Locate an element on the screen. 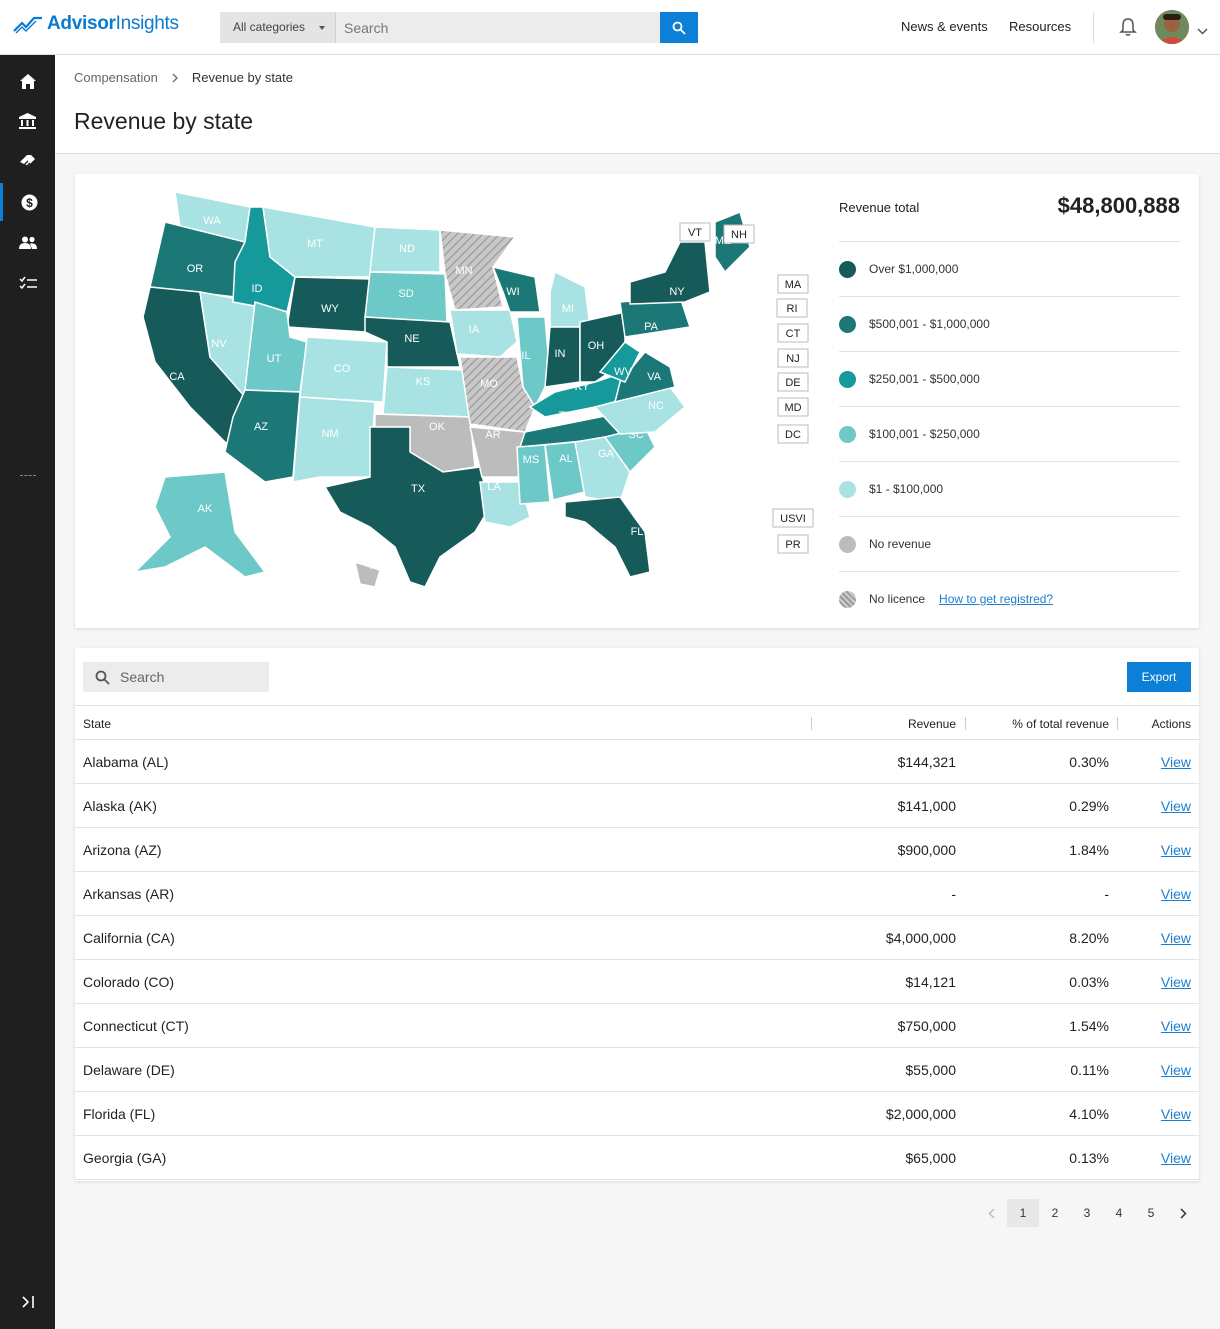  state-label: NV is located at coordinates (219, 344).